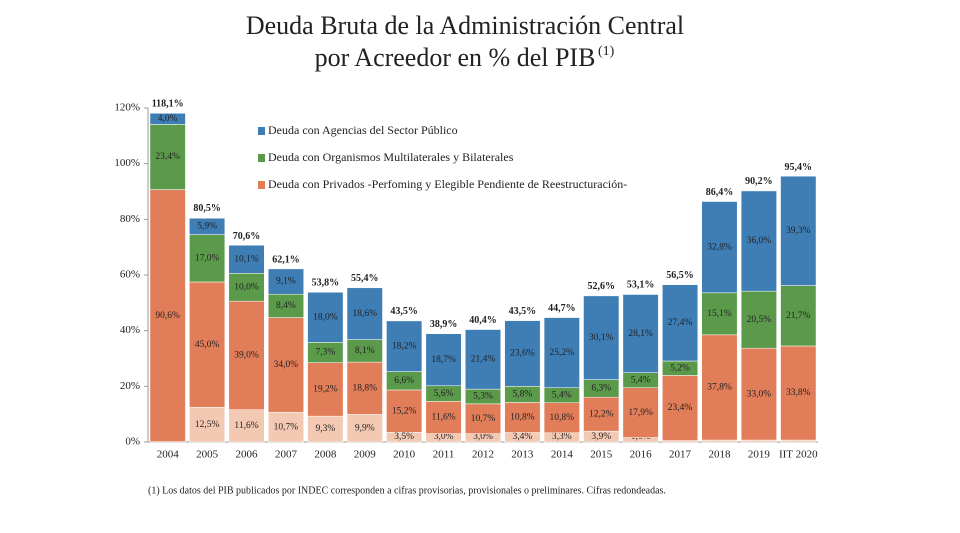 The height and width of the screenshot is (533, 960). Describe the element at coordinates (483, 320) in the screenshot. I see `total-label: 40,4%` at that location.